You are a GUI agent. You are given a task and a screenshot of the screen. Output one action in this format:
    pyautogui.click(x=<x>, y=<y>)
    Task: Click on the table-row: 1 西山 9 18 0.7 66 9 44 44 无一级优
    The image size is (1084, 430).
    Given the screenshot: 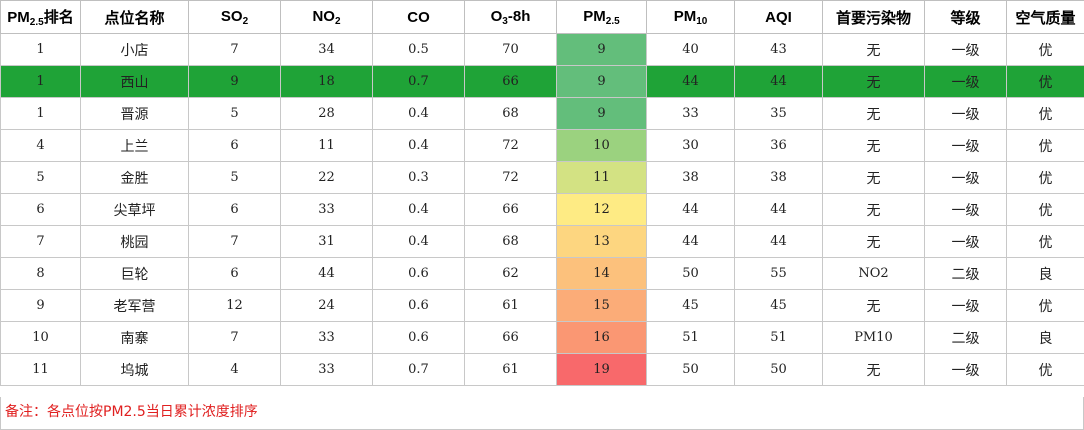 What is the action you would take?
    pyautogui.click(x=542, y=81)
    